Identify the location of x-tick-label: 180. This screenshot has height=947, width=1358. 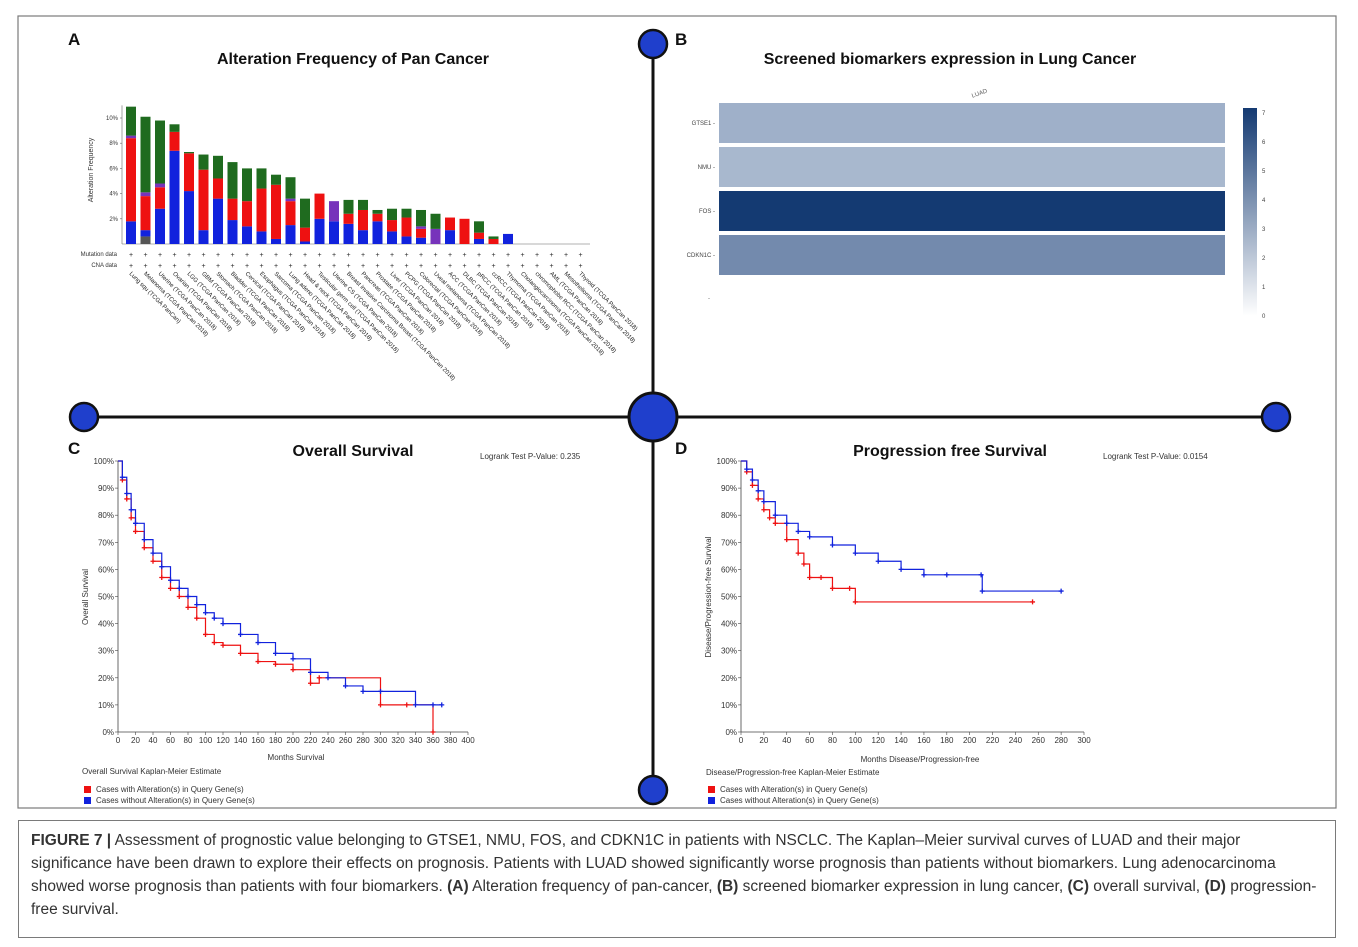
(276, 740).